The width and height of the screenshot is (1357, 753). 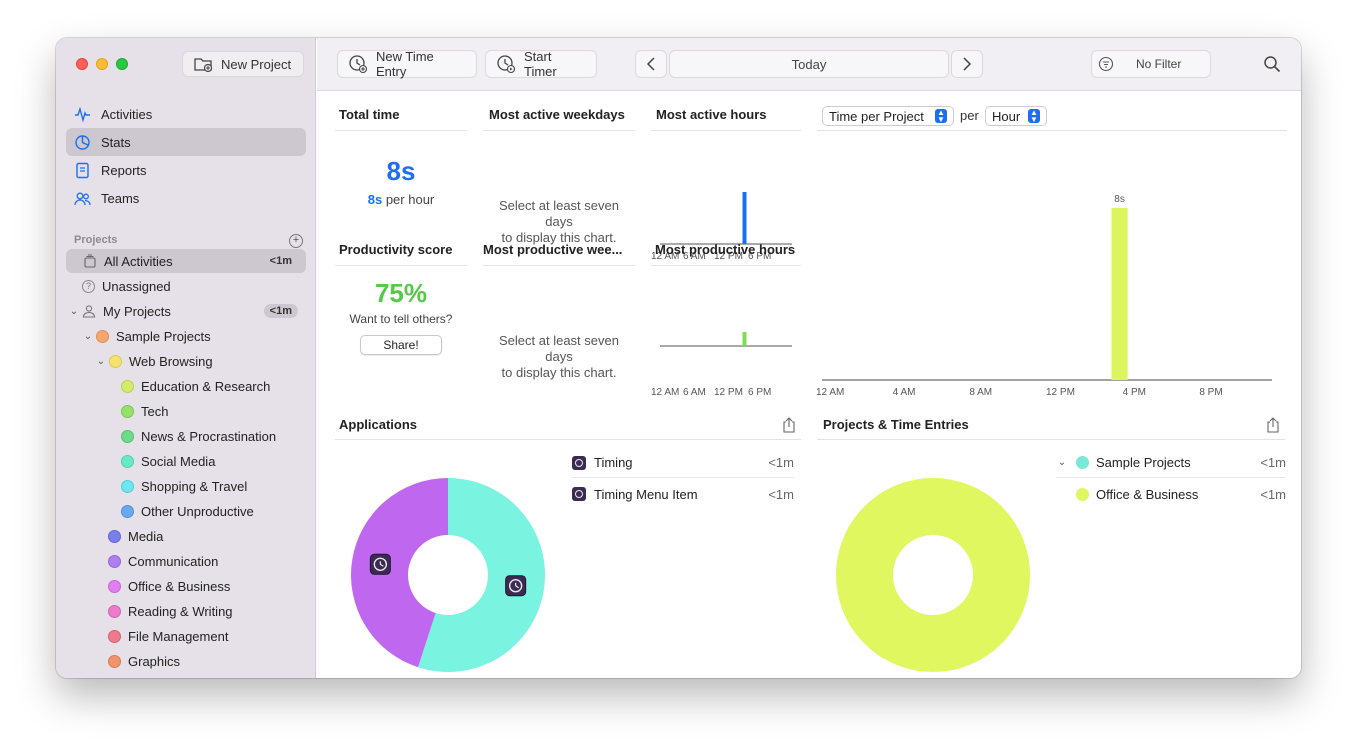 What do you see at coordinates (194, 486) in the screenshot?
I see `sidebar-item-label: Shopping & Travel` at bounding box center [194, 486].